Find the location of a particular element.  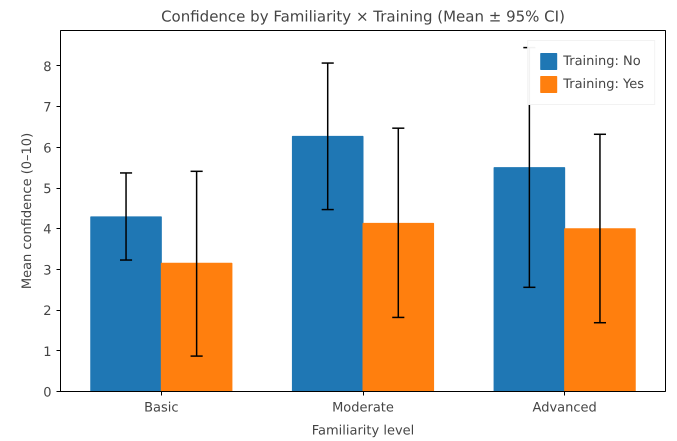

y-tick-label: 2 is located at coordinates (47, 312).